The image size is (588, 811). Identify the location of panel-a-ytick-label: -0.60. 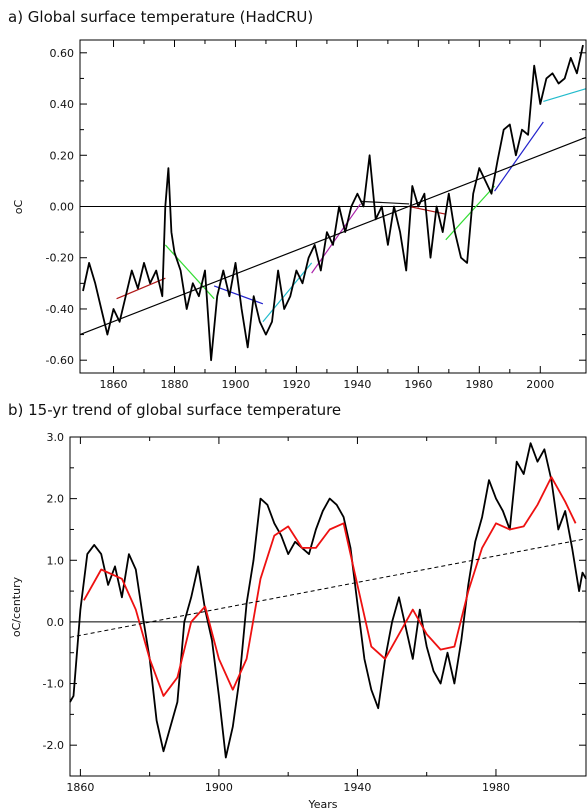
(60, 360).